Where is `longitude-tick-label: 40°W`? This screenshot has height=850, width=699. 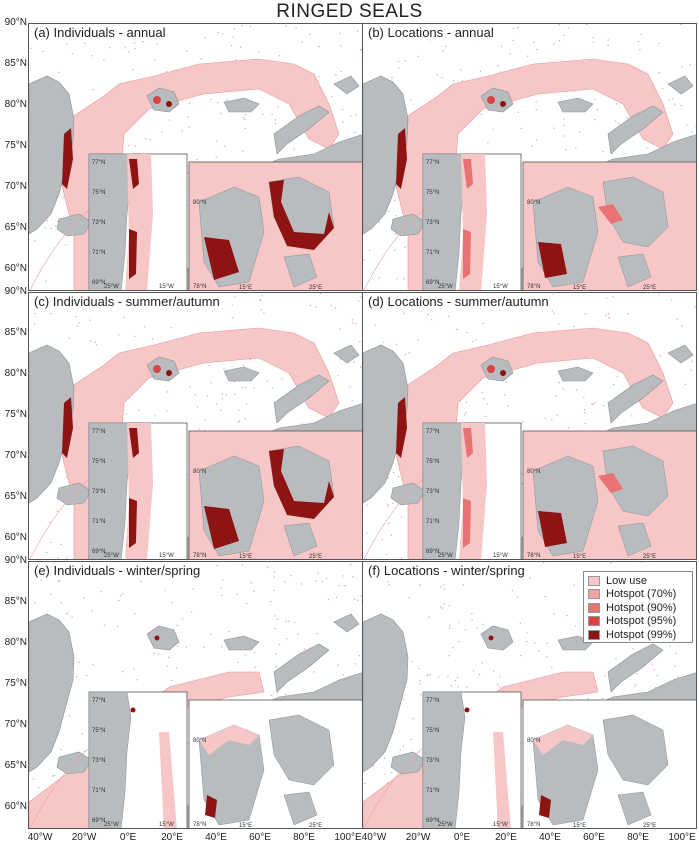
longitude-tick-label: 40°W is located at coordinates (40, 837).